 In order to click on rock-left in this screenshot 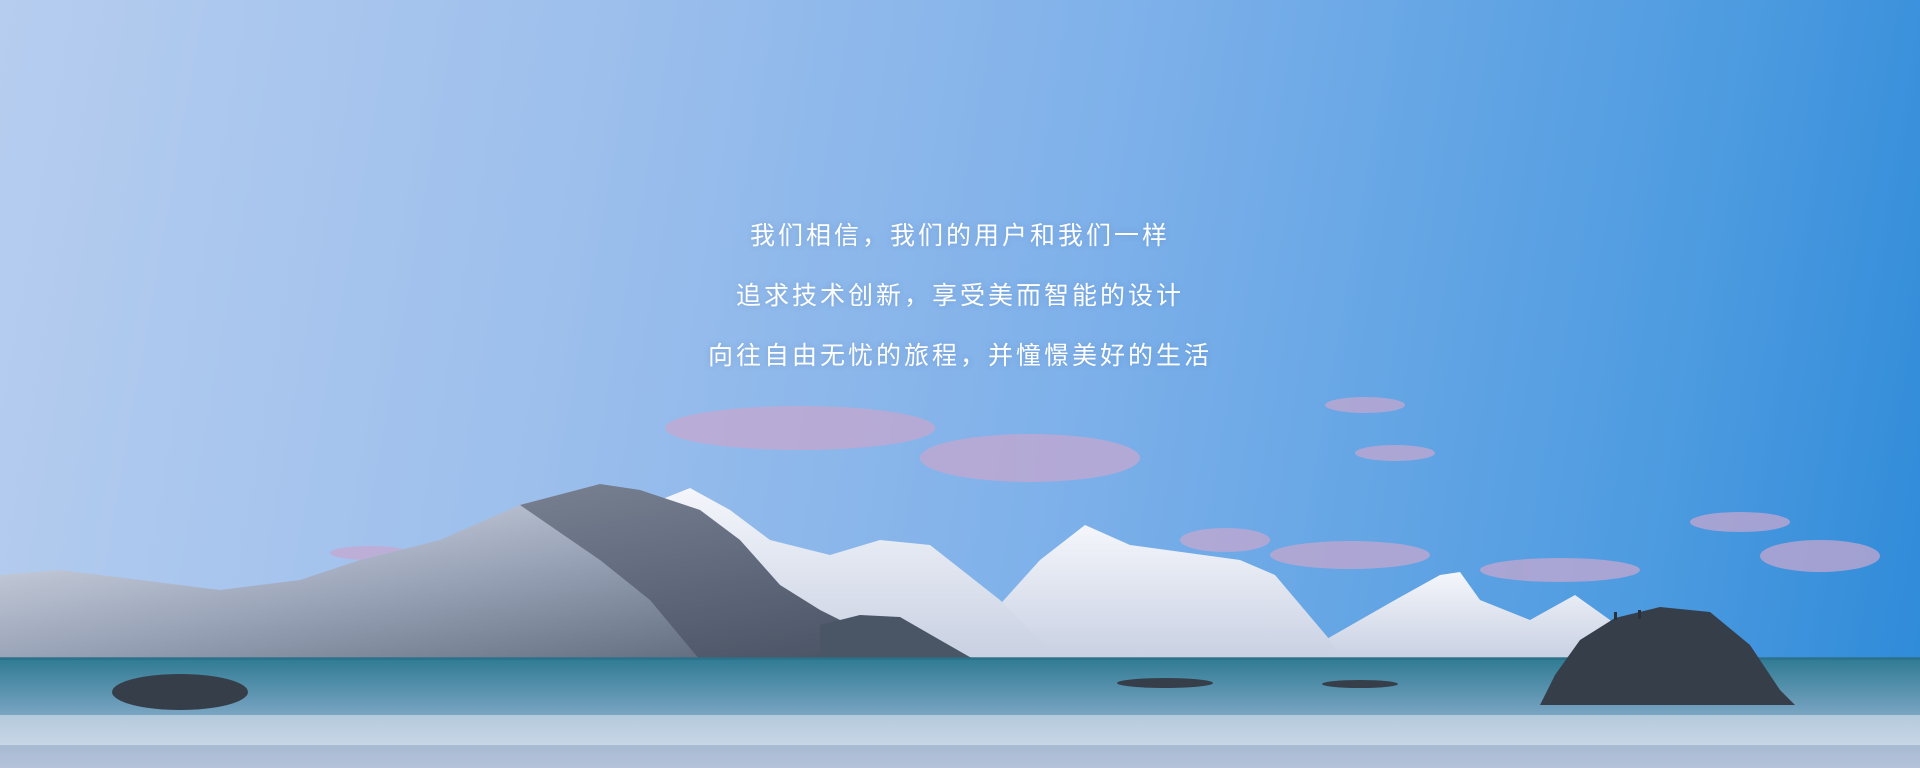, I will do `click(180, 692)`.